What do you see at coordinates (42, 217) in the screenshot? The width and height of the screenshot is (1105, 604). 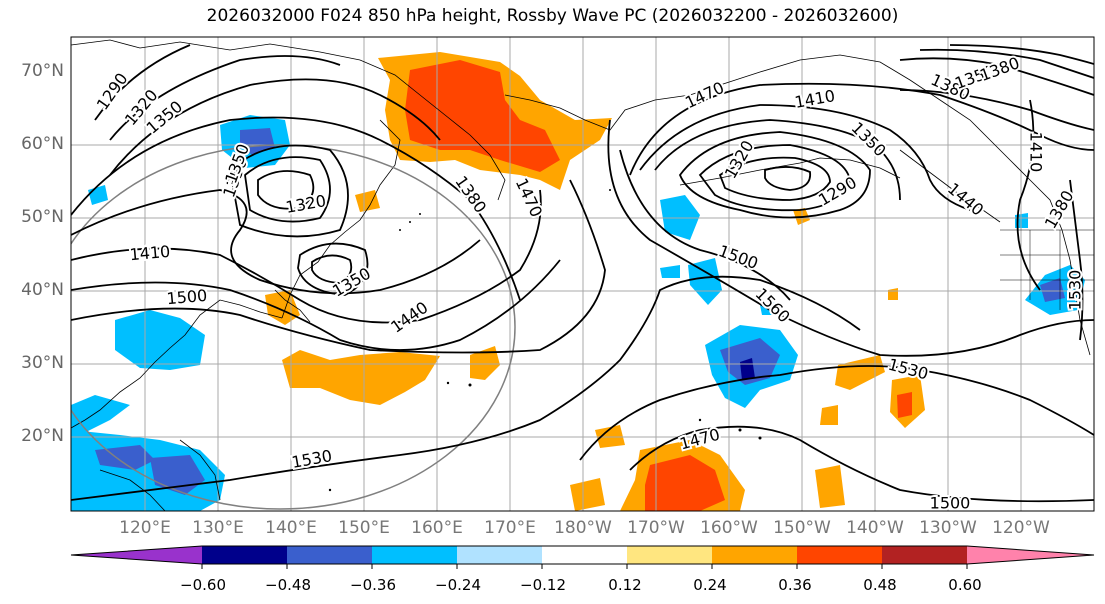 I see `lat-label: 50°N` at bounding box center [42, 217].